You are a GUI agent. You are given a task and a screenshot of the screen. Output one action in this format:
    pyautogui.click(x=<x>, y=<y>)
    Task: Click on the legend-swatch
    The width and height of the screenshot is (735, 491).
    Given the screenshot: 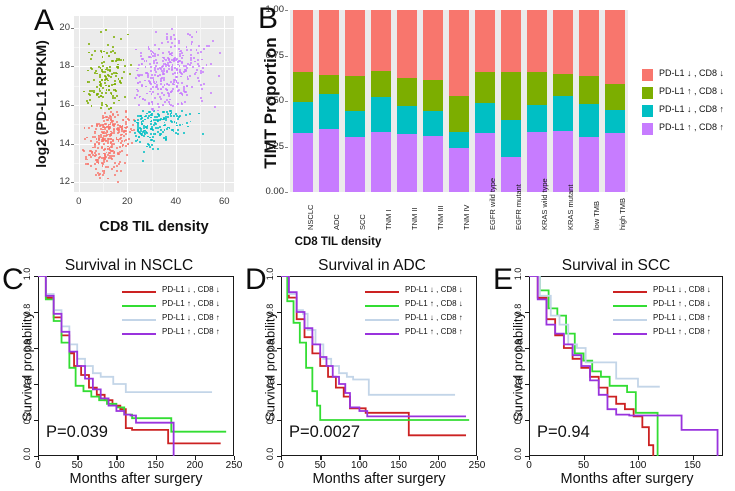 What is the action you would take?
    pyautogui.click(x=647, y=75)
    